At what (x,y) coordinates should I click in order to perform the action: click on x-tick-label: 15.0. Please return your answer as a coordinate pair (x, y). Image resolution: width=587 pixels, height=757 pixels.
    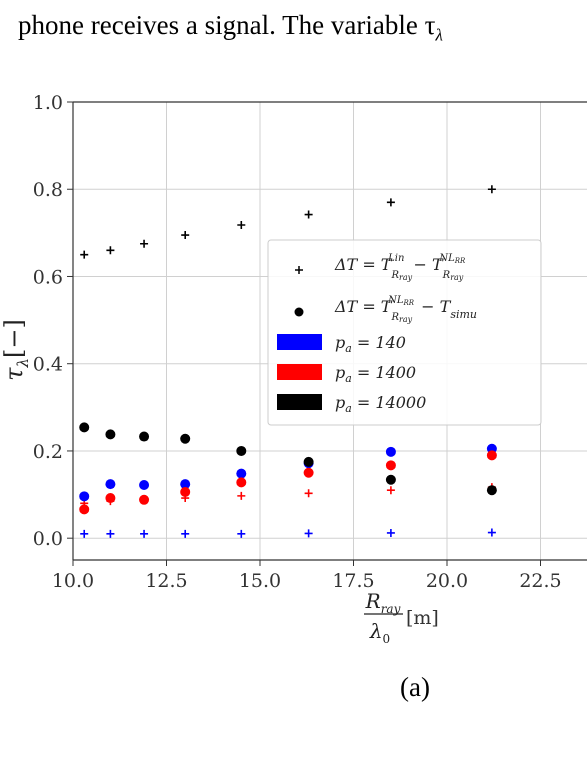
    Looking at the image, I should click on (260, 581).